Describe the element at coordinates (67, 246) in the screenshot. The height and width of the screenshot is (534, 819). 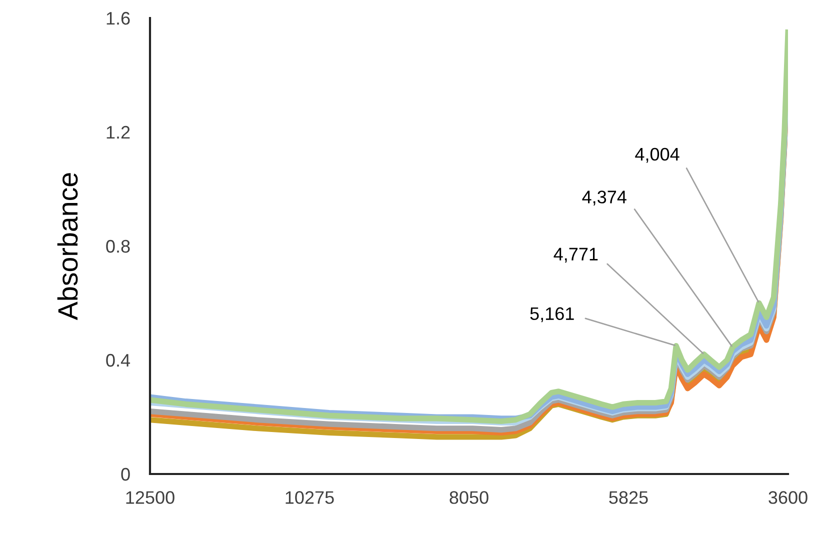
I see `y-axis-title: Absorbance` at that location.